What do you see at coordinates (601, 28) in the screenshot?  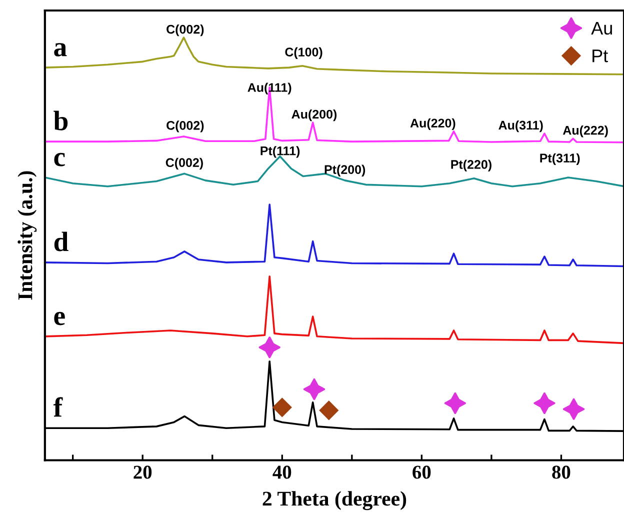 I see `legend-label: Au` at bounding box center [601, 28].